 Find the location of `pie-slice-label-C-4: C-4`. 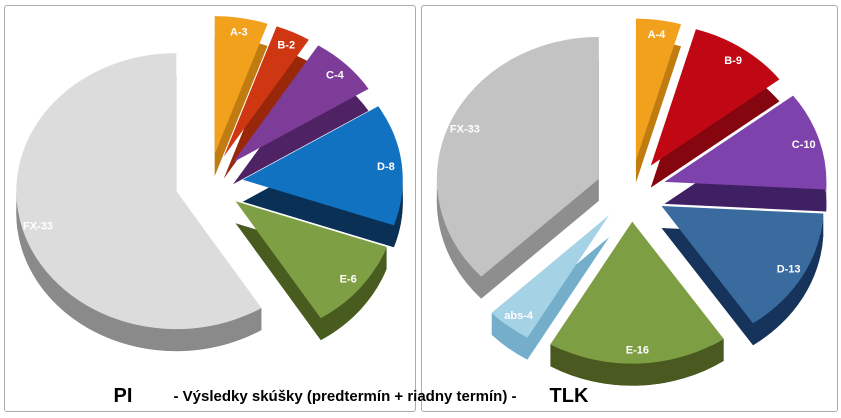

pie-slice-label-C-4: C-4 is located at coordinates (335, 75).